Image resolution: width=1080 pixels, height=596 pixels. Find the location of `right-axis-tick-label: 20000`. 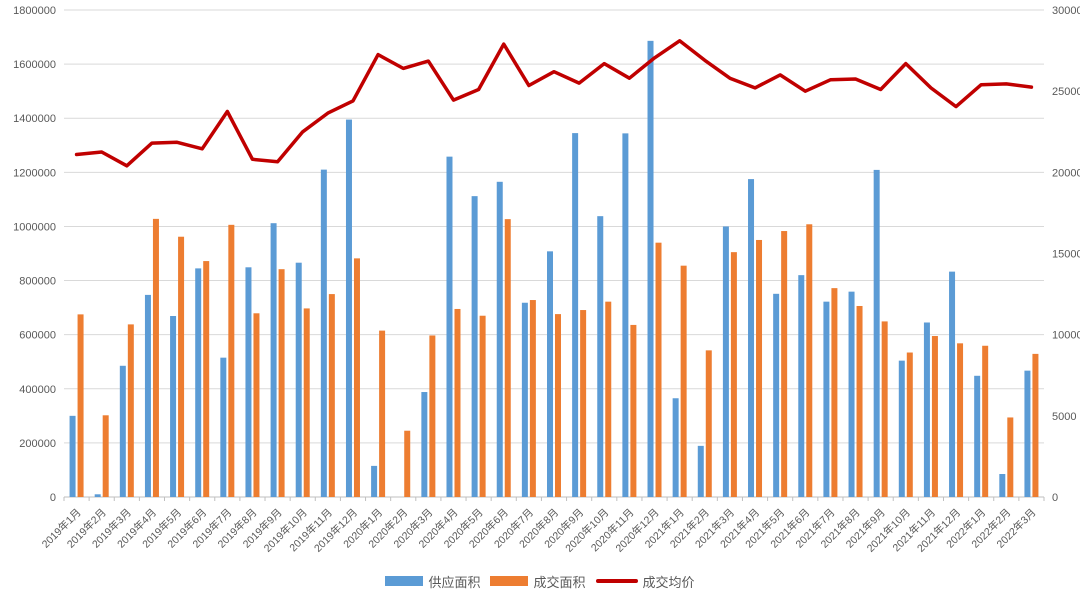

right-axis-tick-label: 20000 is located at coordinates (1066, 173).